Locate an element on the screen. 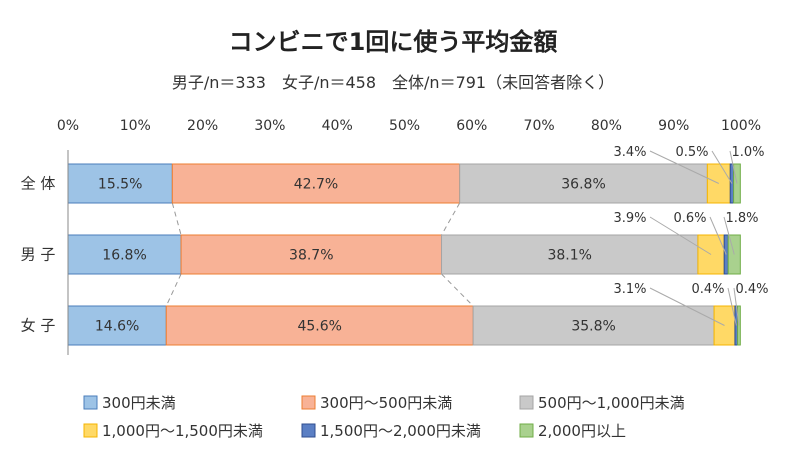  x-tick-label: 100% is located at coordinates (741, 126).